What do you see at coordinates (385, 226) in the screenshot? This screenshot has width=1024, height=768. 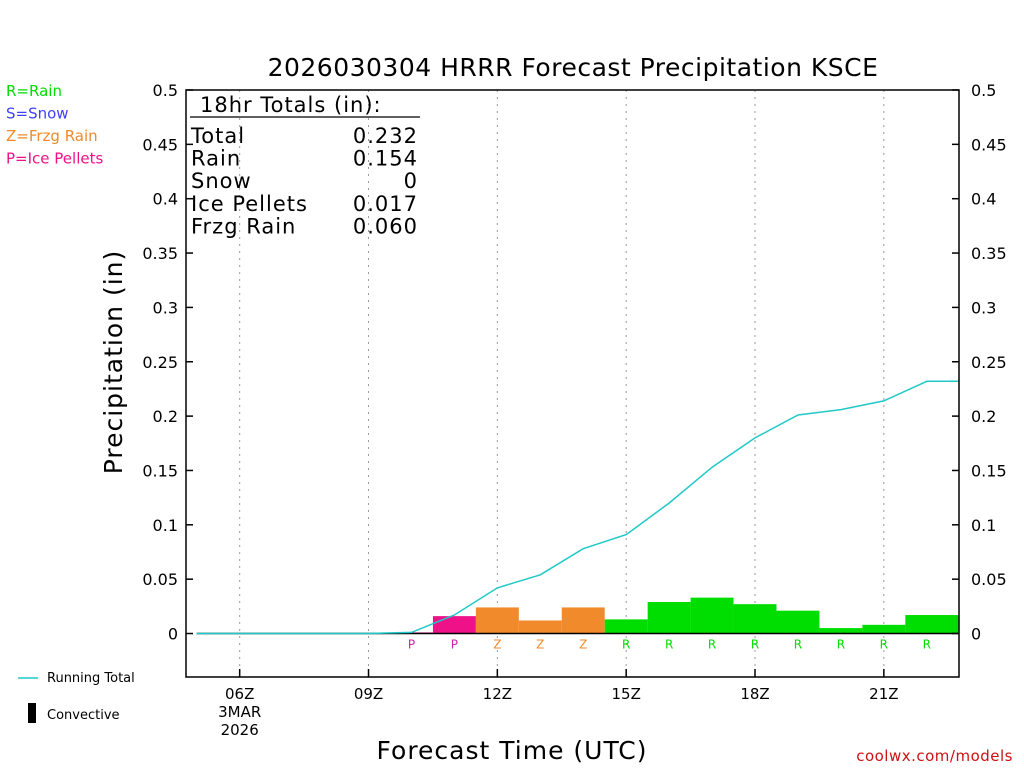 I see `totals-row-value: 0.060` at bounding box center [385, 226].